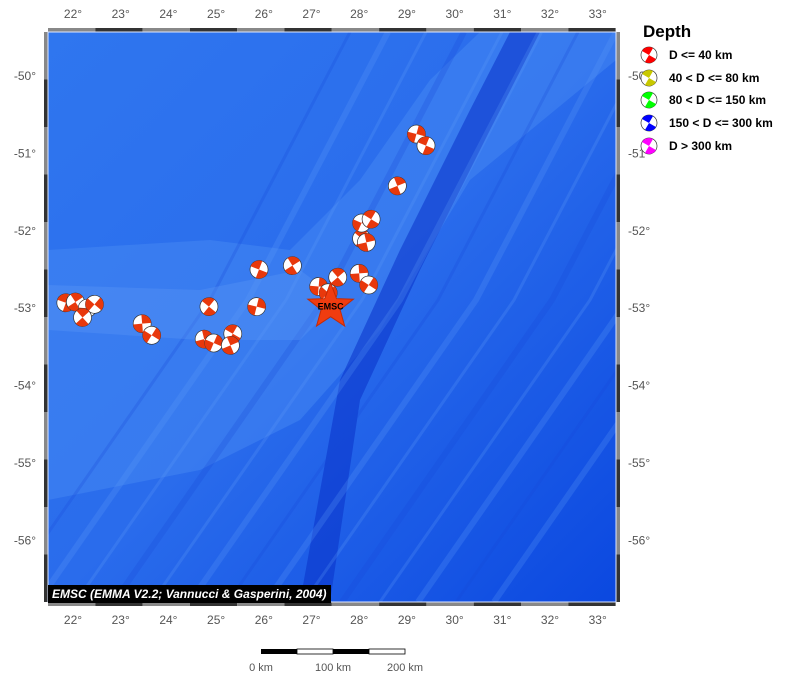  What do you see at coordinates (216, 14) in the screenshot?
I see `lon-tick-label-top: 25°` at bounding box center [216, 14].